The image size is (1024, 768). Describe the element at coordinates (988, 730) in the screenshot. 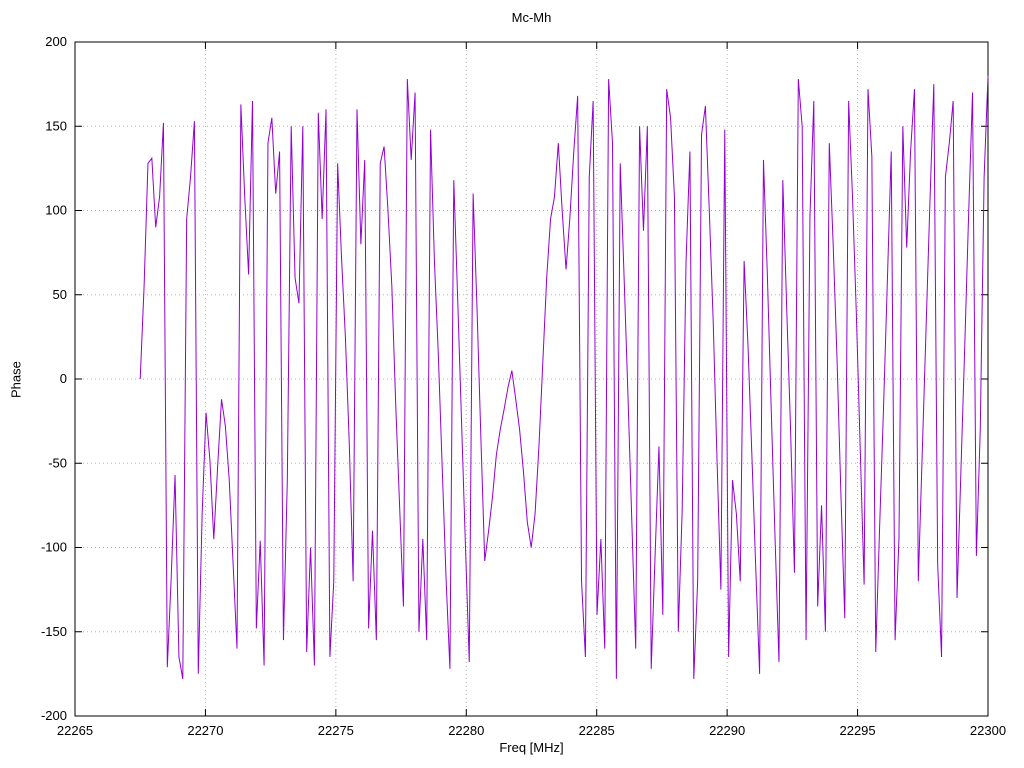

I see `x-tick-label: 22300` at that location.